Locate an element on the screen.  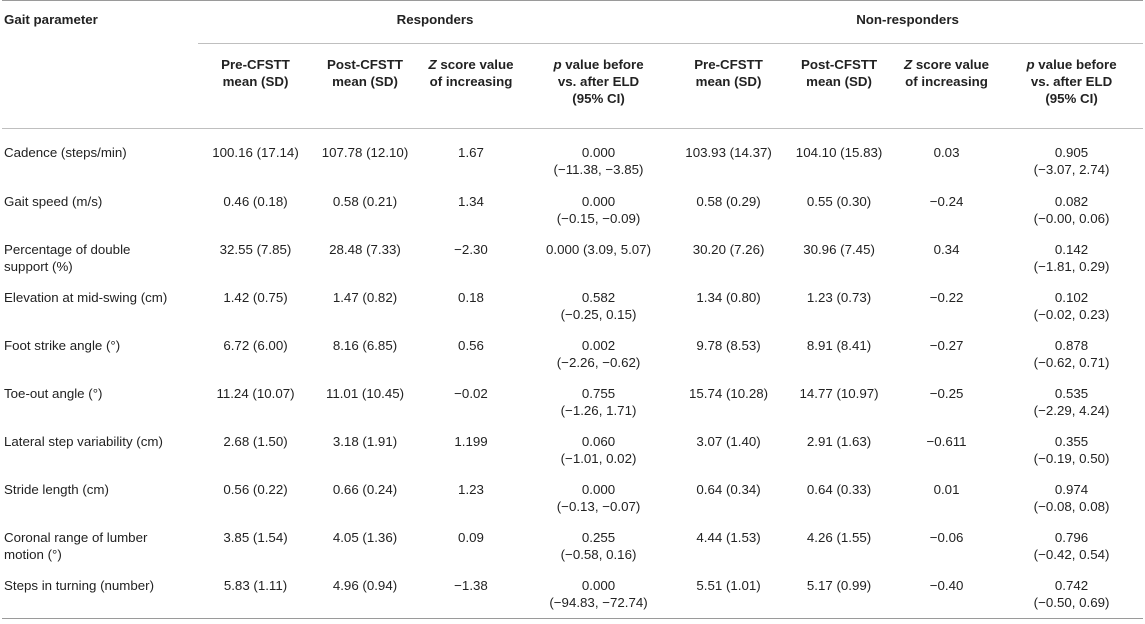
cell-param: Foot strike angle (°) is located at coordinates (62, 345).